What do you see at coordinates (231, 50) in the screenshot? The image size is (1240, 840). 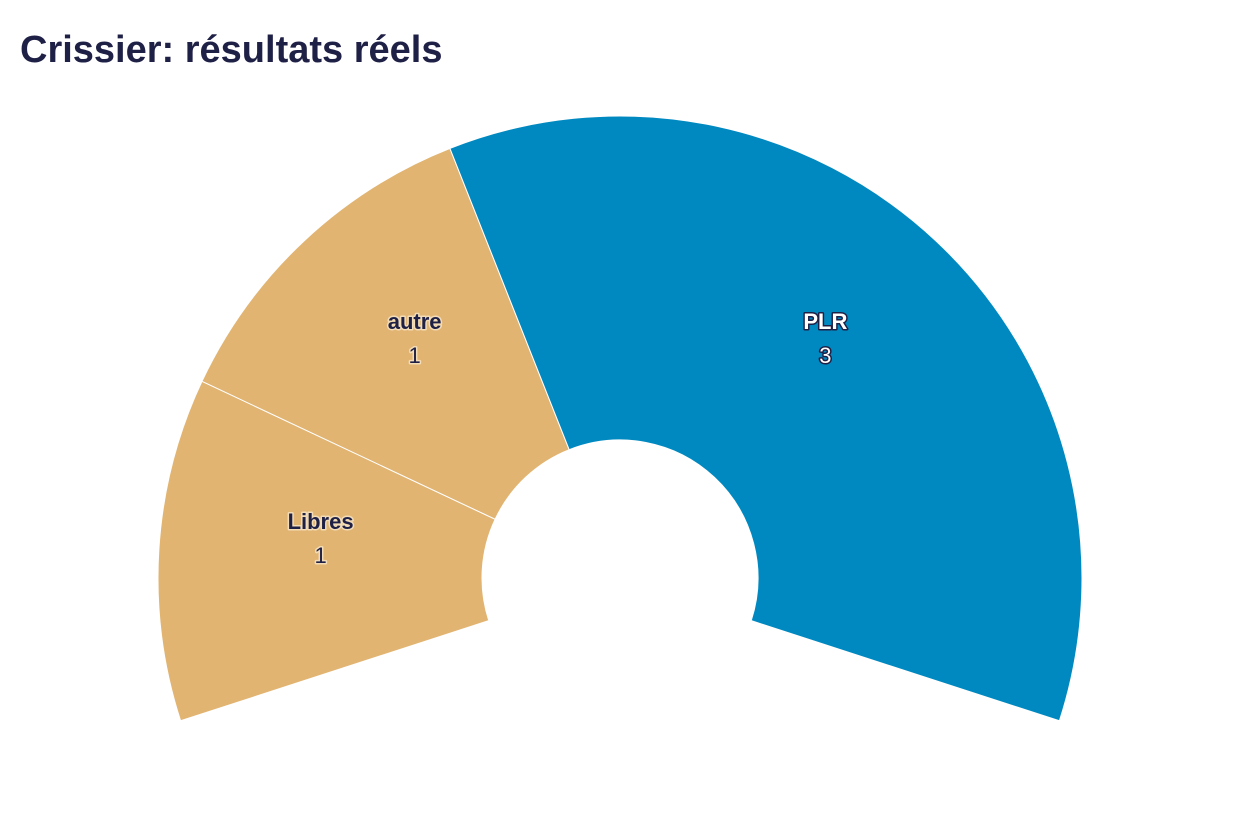 I see `chart-title: Crissier: résultats réels` at bounding box center [231, 50].